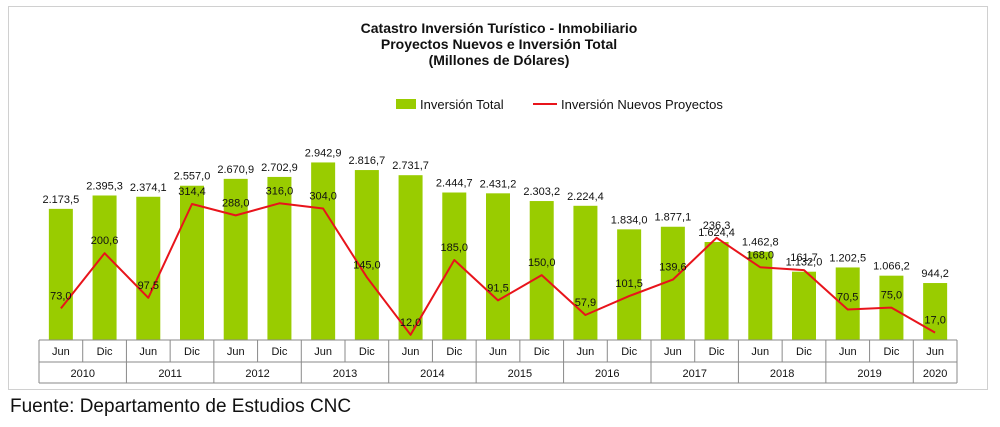 The height and width of the screenshot is (427, 1000). I want to click on line-value-label: 161,7, so click(804, 258).